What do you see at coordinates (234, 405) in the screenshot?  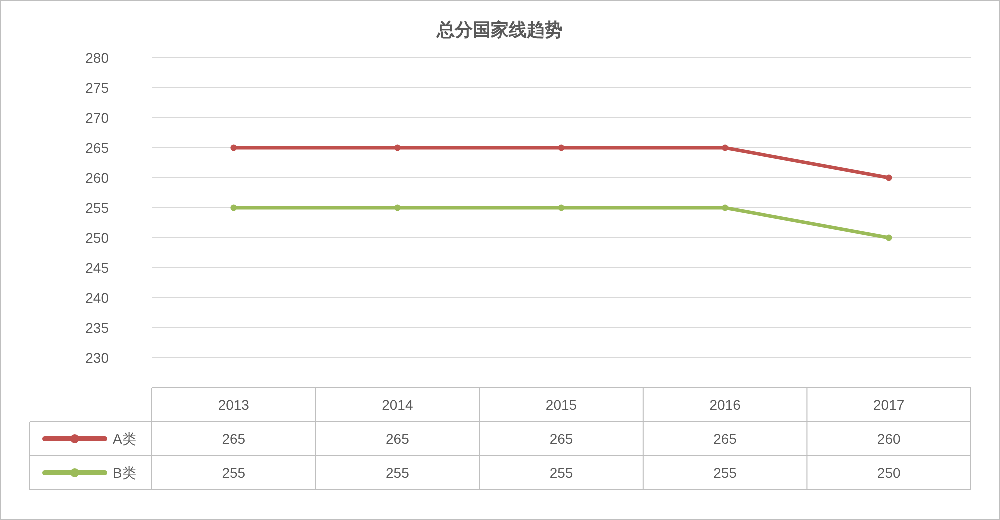 I see `x-tick-label: 2013` at bounding box center [234, 405].